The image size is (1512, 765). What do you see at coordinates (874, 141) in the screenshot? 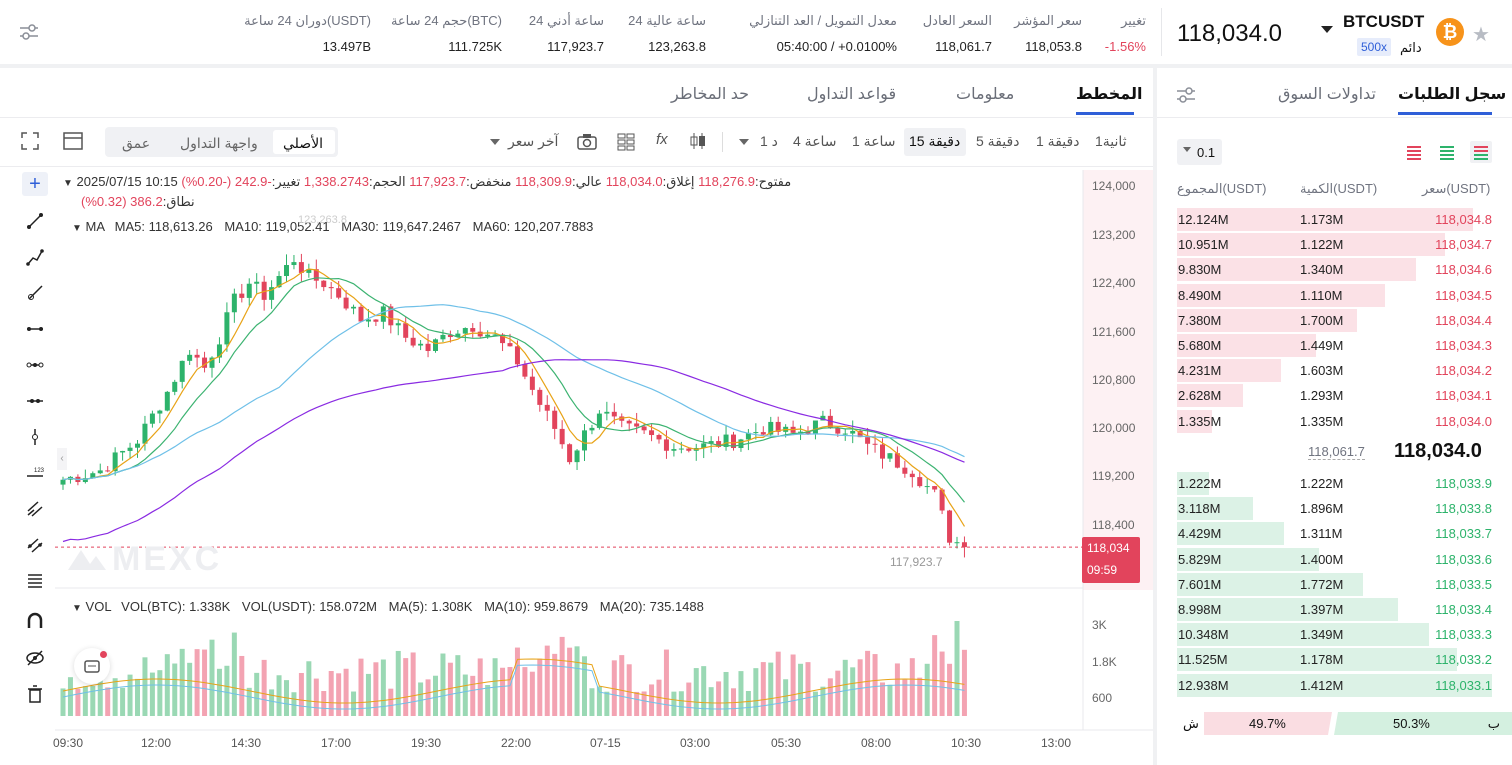
I see `tf-1h: ساعة 1` at bounding box center [874, 141].